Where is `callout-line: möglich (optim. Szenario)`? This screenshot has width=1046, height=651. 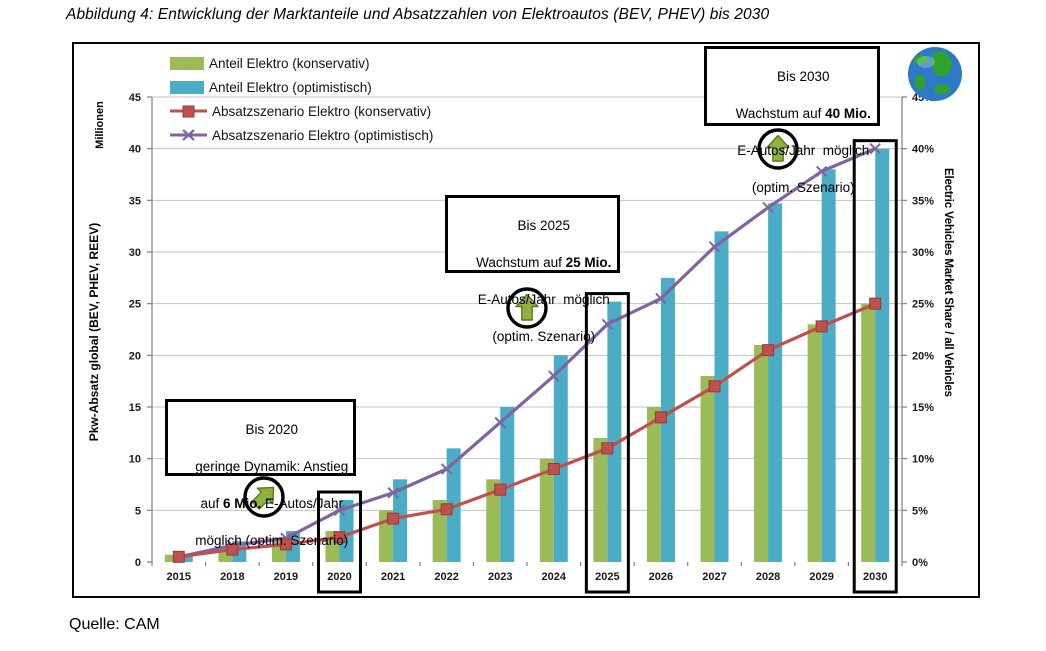 callout-line: möglich (optim. Szenario) is located at coordinates (272, 540).